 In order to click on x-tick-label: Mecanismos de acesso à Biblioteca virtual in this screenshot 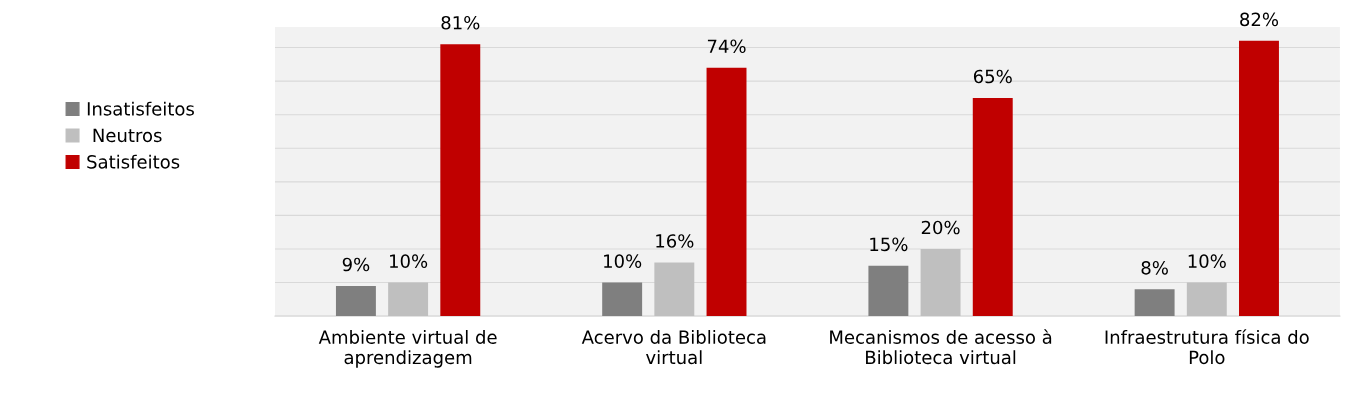, I will do `click(941, 347)`.